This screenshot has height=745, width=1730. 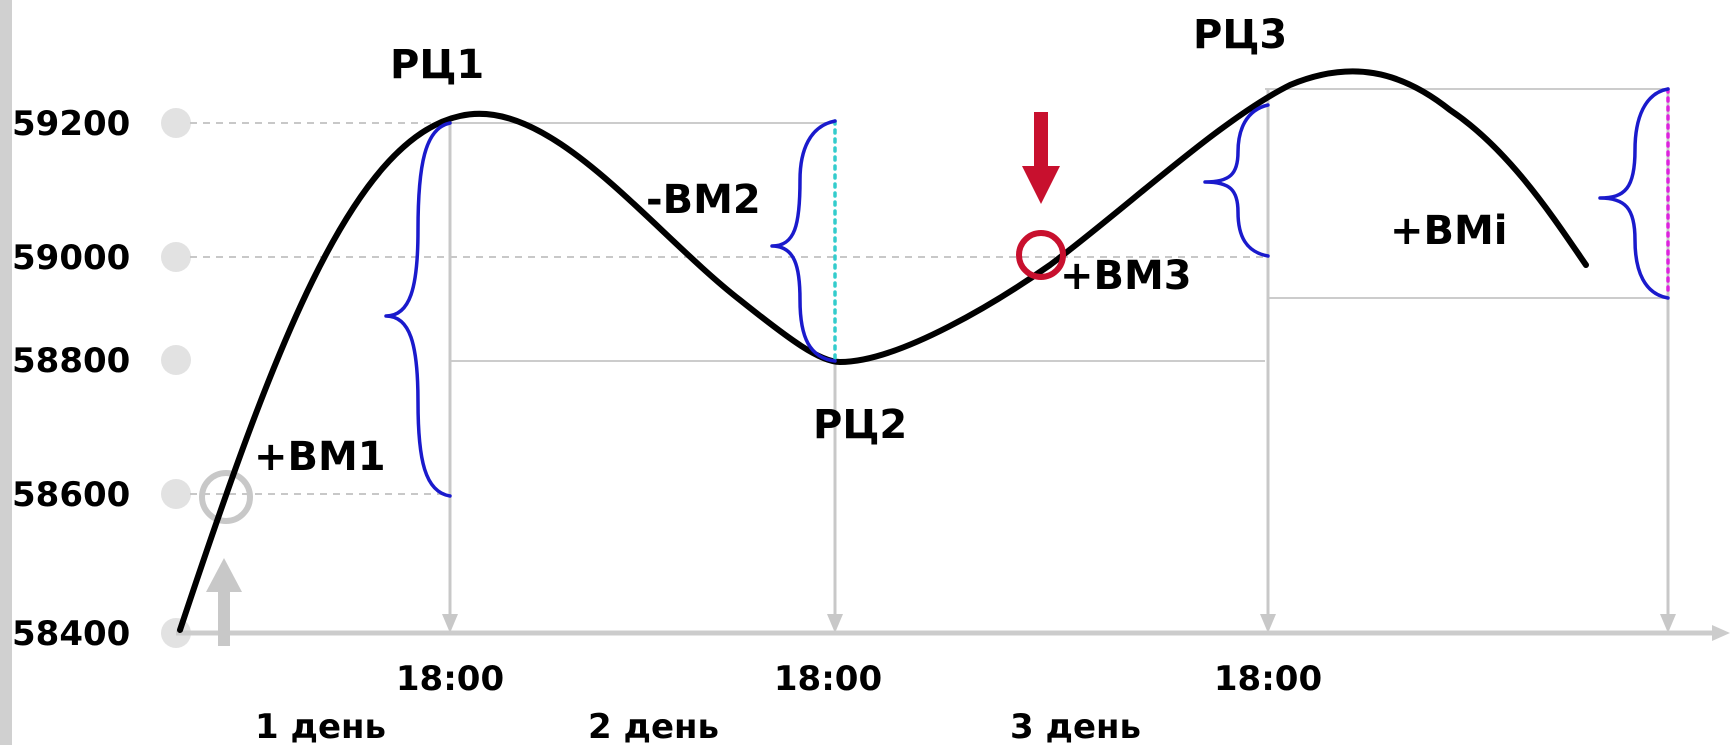 I want to click on day-label-2: 2 день, so click(x=653, y=726).